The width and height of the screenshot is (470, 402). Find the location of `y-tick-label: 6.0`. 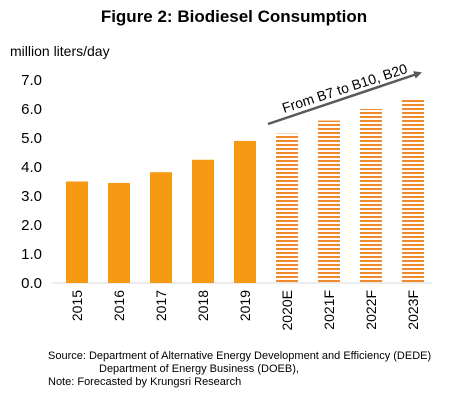

y-tick-label: 6.0 is located at coordinates (31, 109).